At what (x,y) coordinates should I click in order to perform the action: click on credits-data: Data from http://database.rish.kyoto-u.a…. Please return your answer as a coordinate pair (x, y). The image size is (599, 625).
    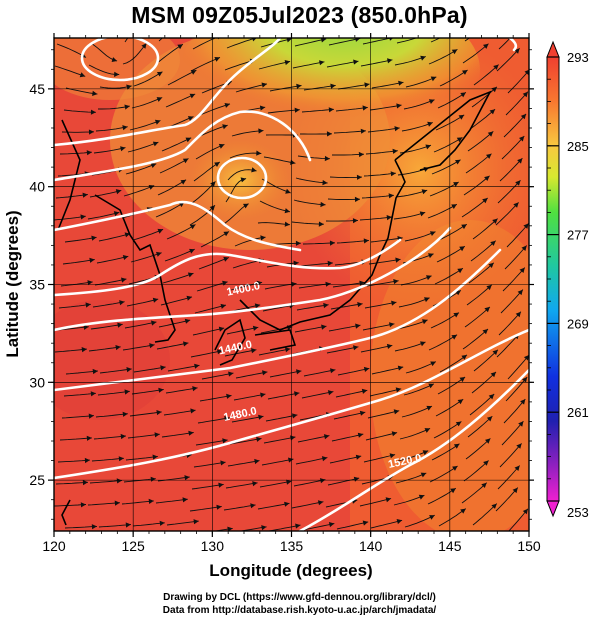
    Looking at the image, I should click on (299, 610).